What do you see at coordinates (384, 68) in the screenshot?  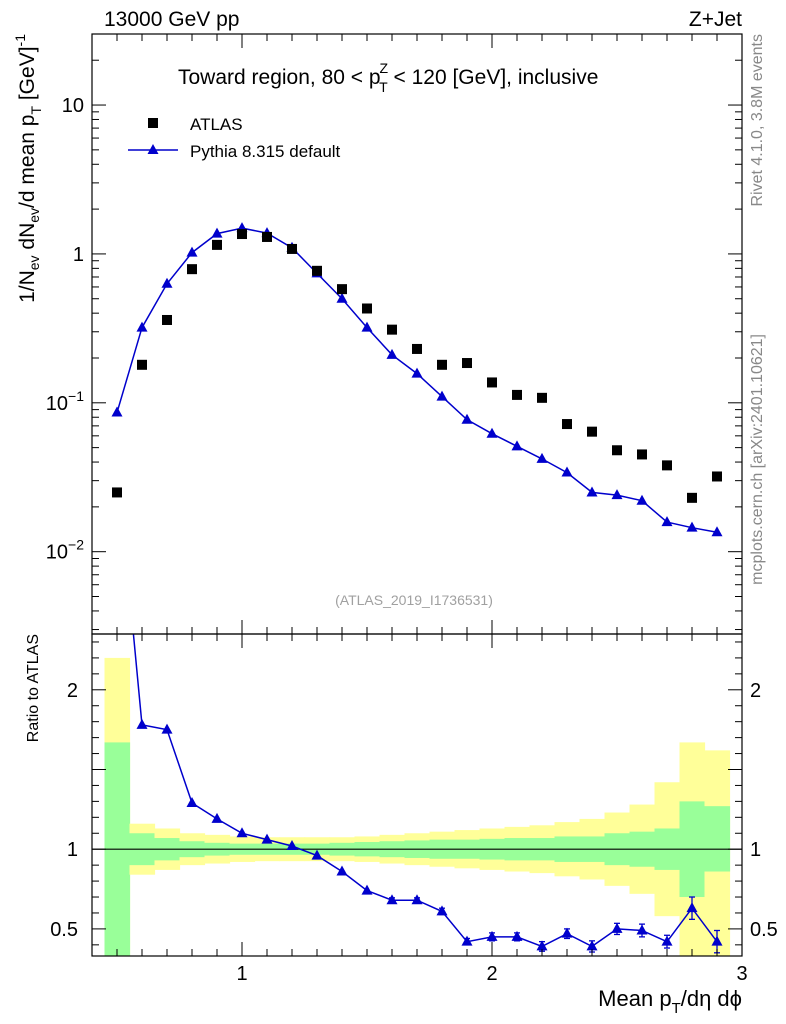 I see `plot-title-superscript: Z` at bounding box center [384, 68].